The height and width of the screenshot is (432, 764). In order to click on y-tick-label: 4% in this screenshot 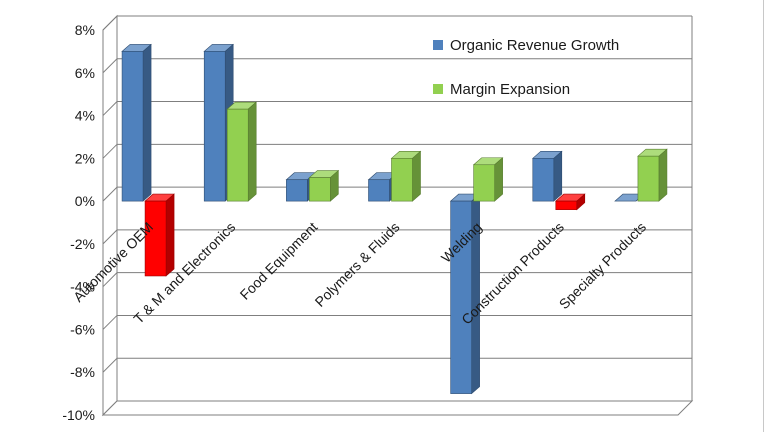, I will do `click(85, 116)`.